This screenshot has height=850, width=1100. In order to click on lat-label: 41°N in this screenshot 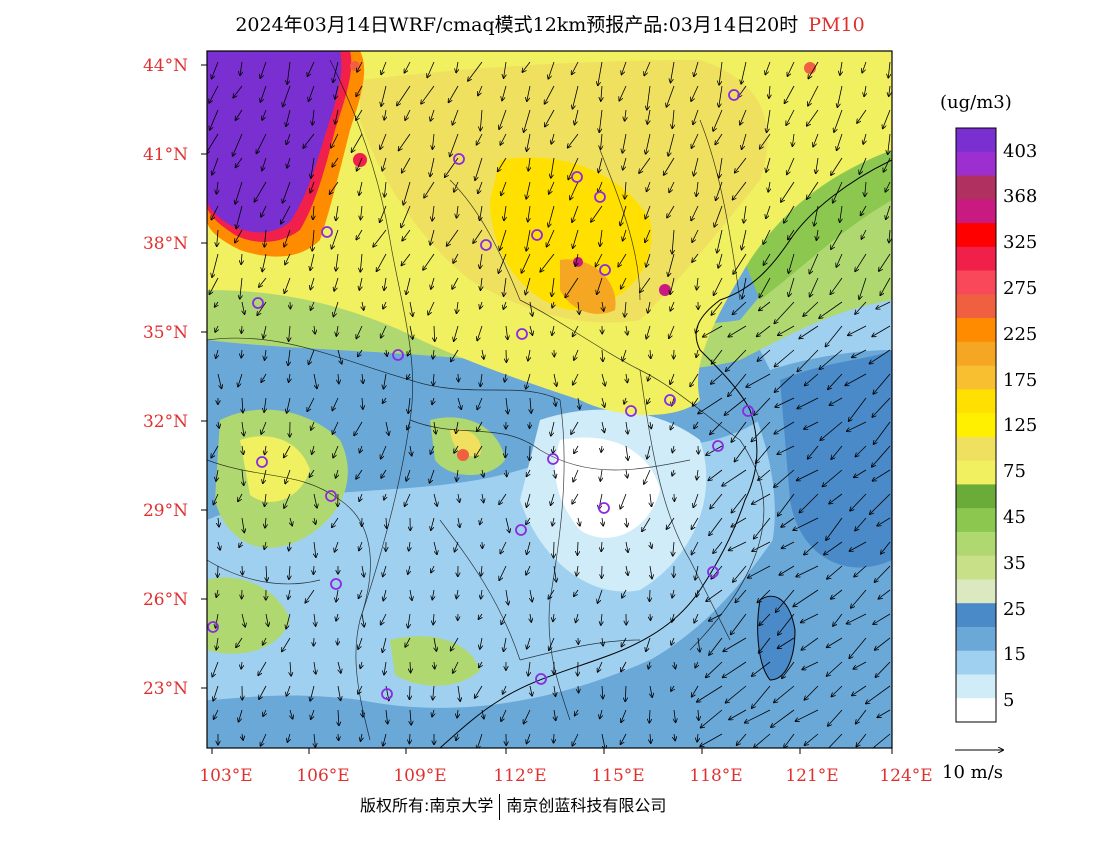, I will do `click(165, 155)`.